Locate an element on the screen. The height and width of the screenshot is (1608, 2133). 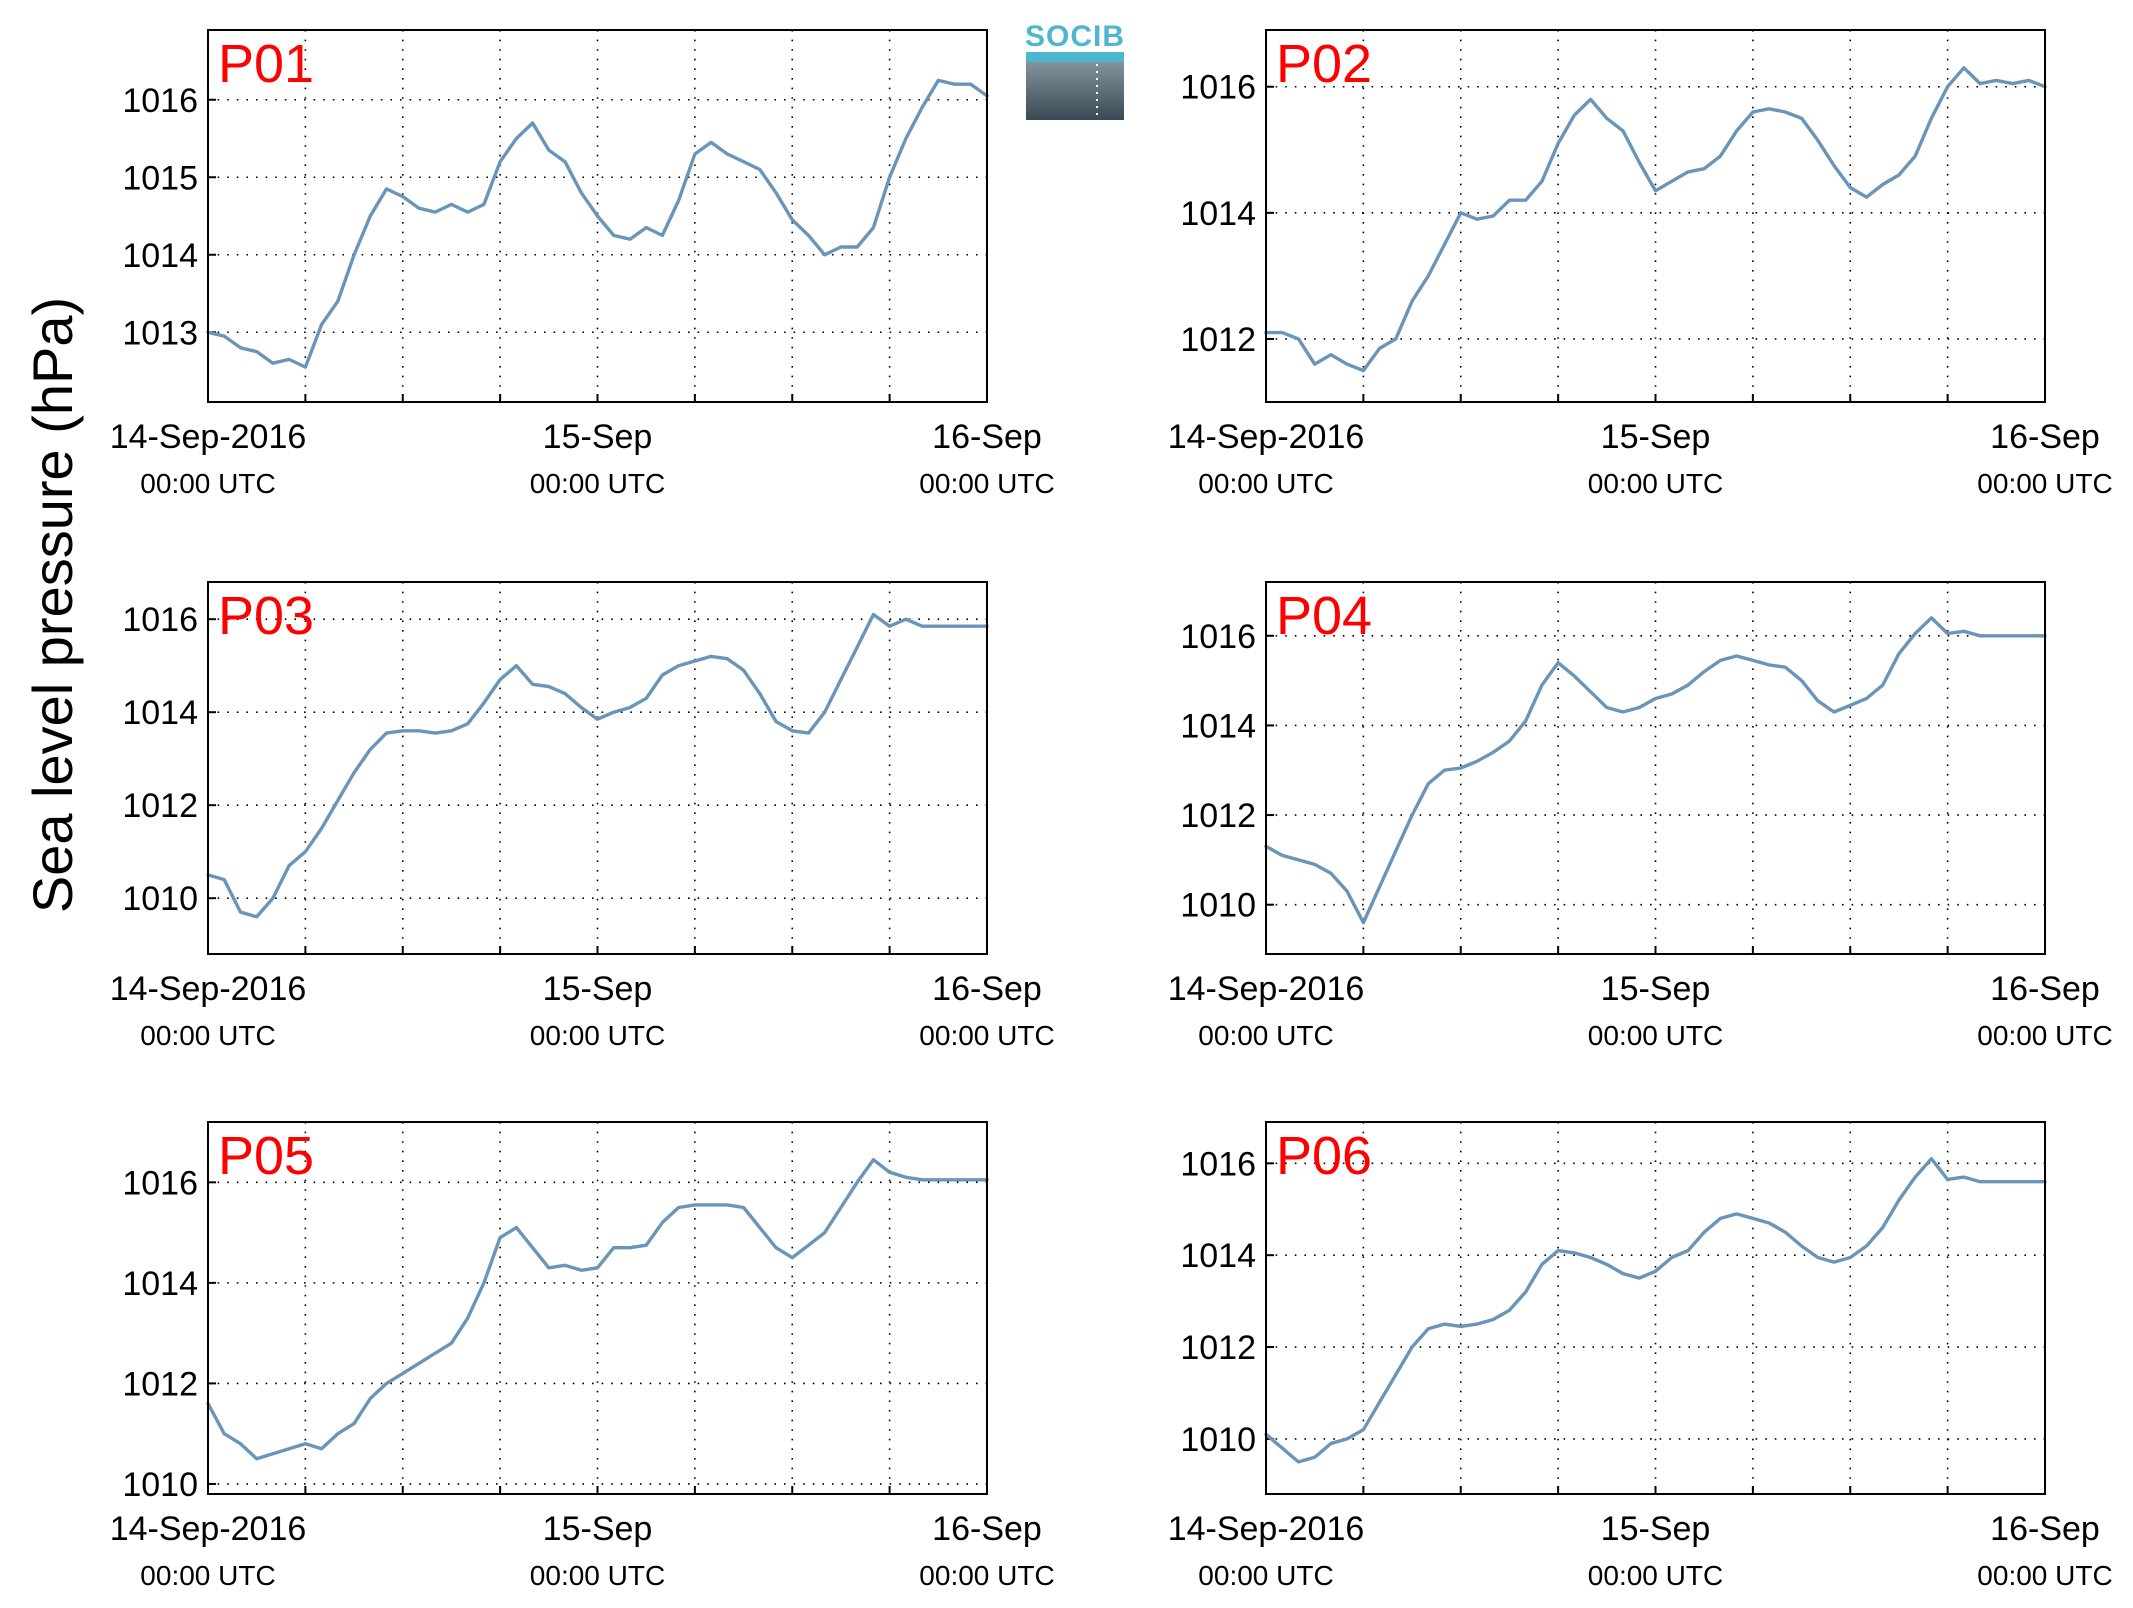
panel-label: P05 is located at coordinates (266, 1156).